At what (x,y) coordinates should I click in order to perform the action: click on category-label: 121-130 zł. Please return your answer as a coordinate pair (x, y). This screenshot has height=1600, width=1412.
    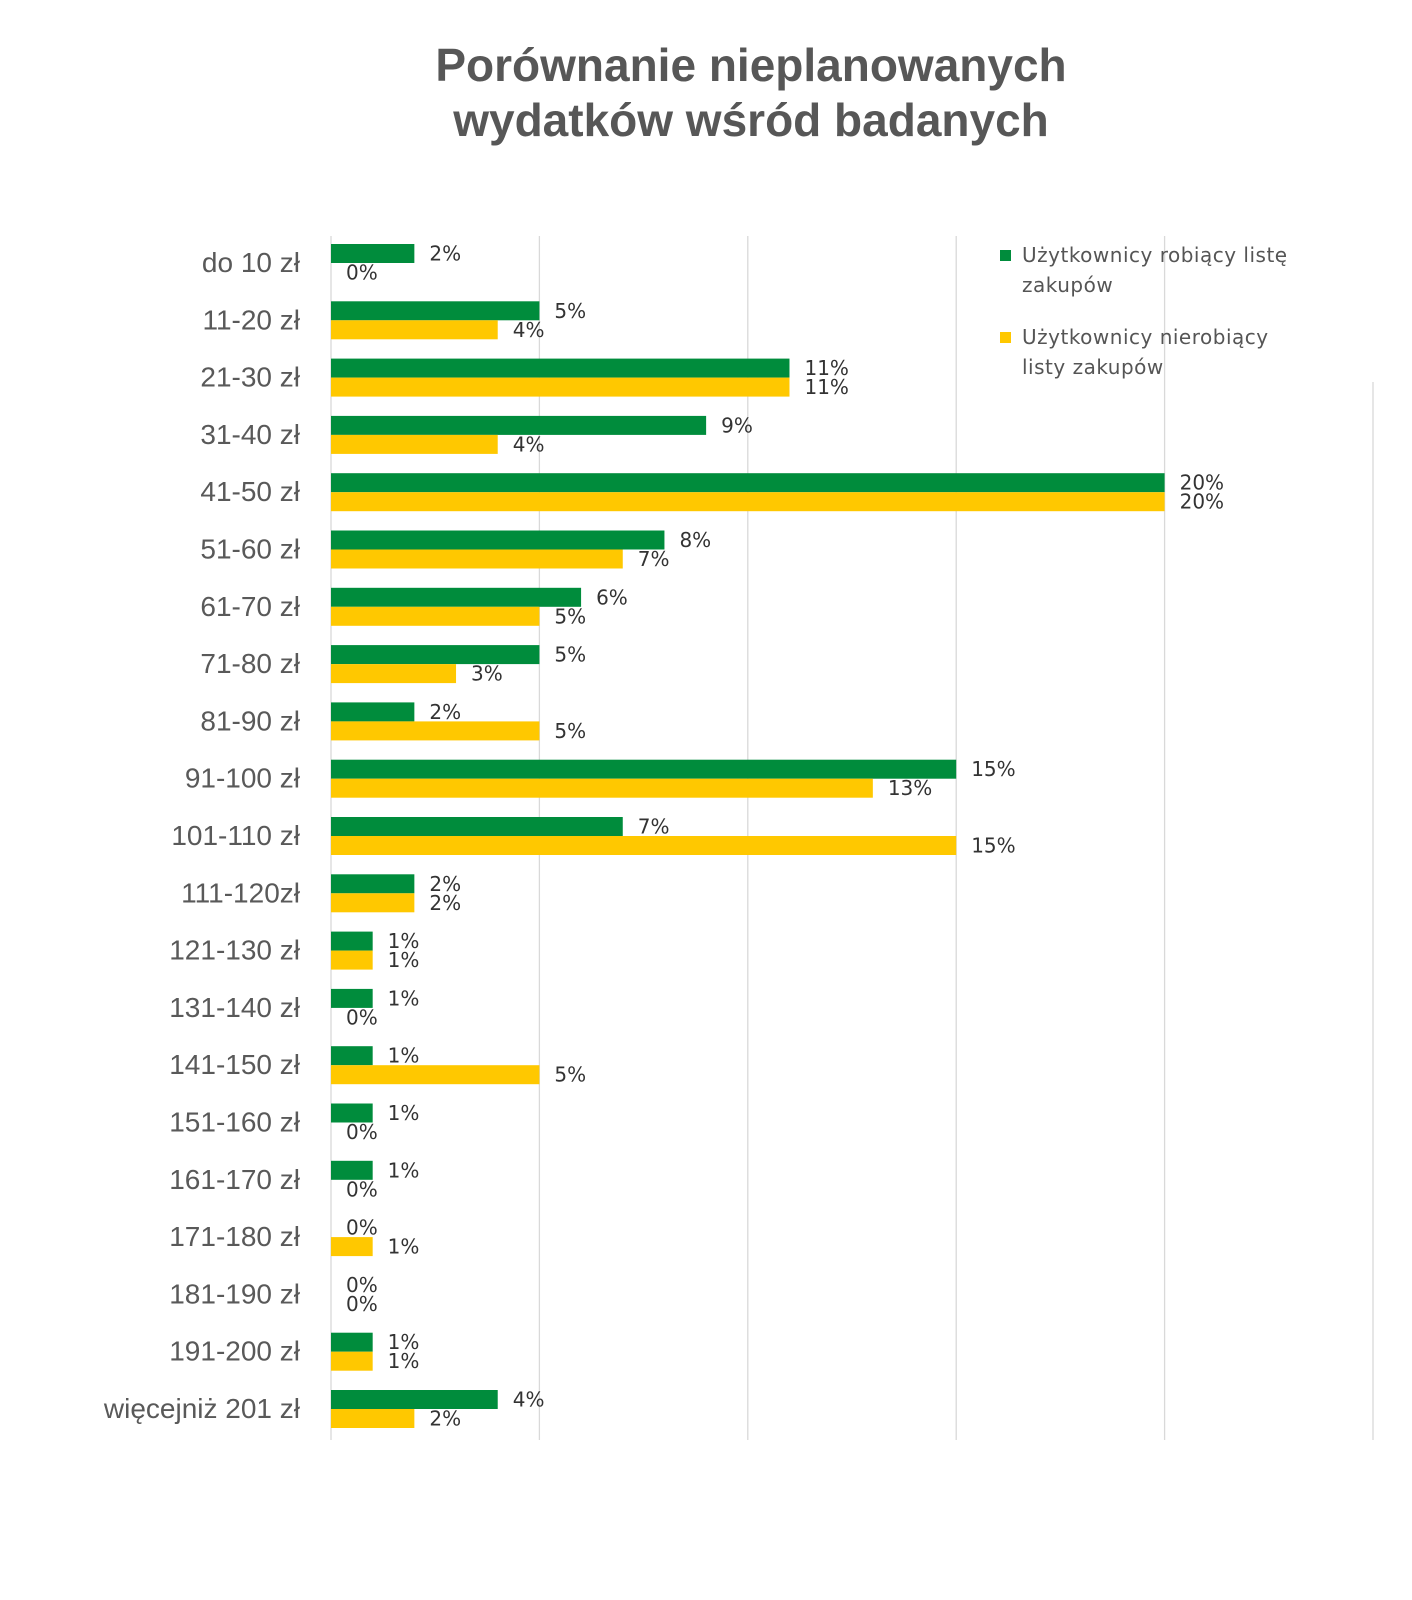
    Looking at the image, I should click on (235, 950).